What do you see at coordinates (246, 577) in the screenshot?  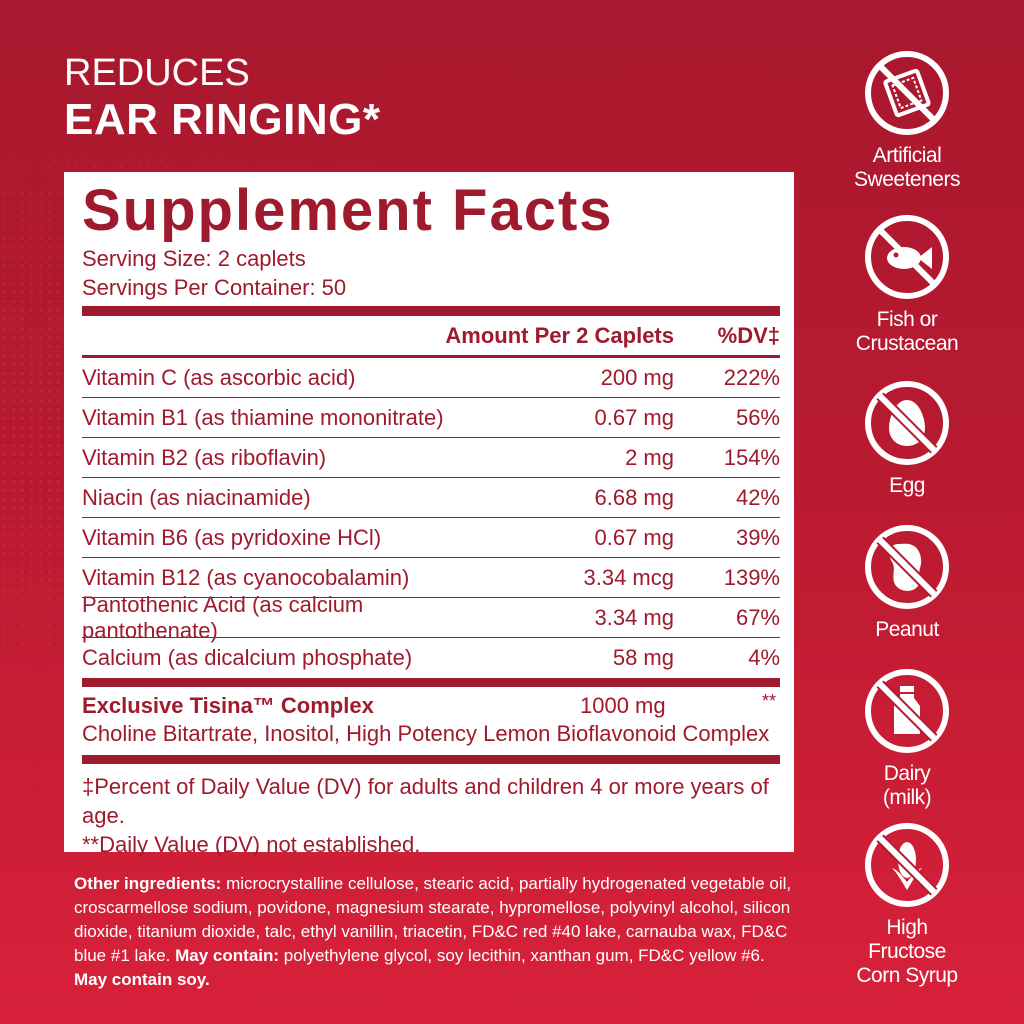 I see `nutrient-name: Vitamin B12 (as cyanocobalamin)` at bounding box center [246, 577].